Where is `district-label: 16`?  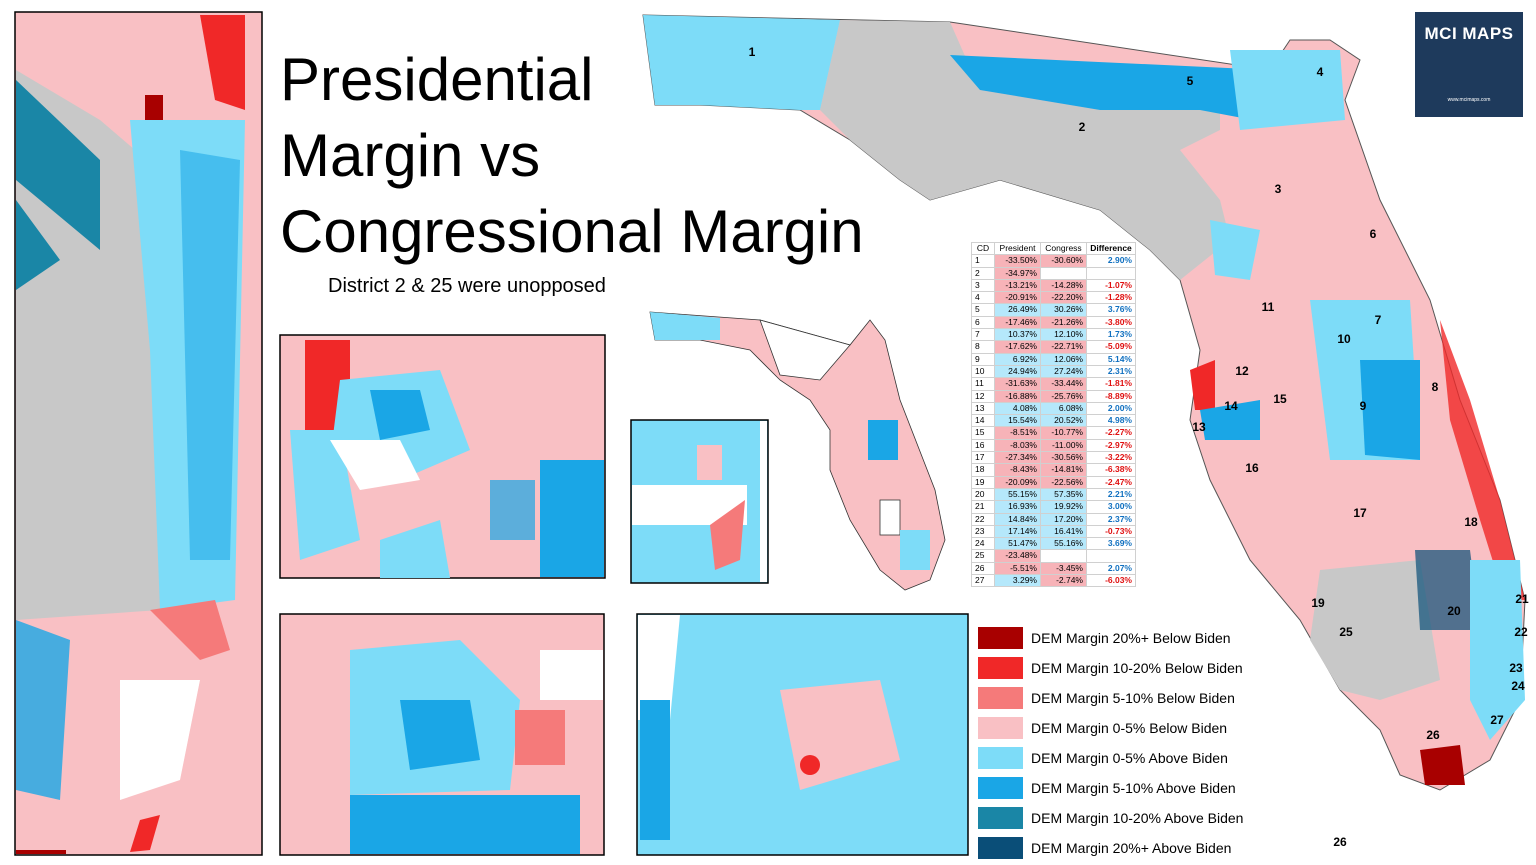
district-label: 16 is located at coordinates (1252, 468).